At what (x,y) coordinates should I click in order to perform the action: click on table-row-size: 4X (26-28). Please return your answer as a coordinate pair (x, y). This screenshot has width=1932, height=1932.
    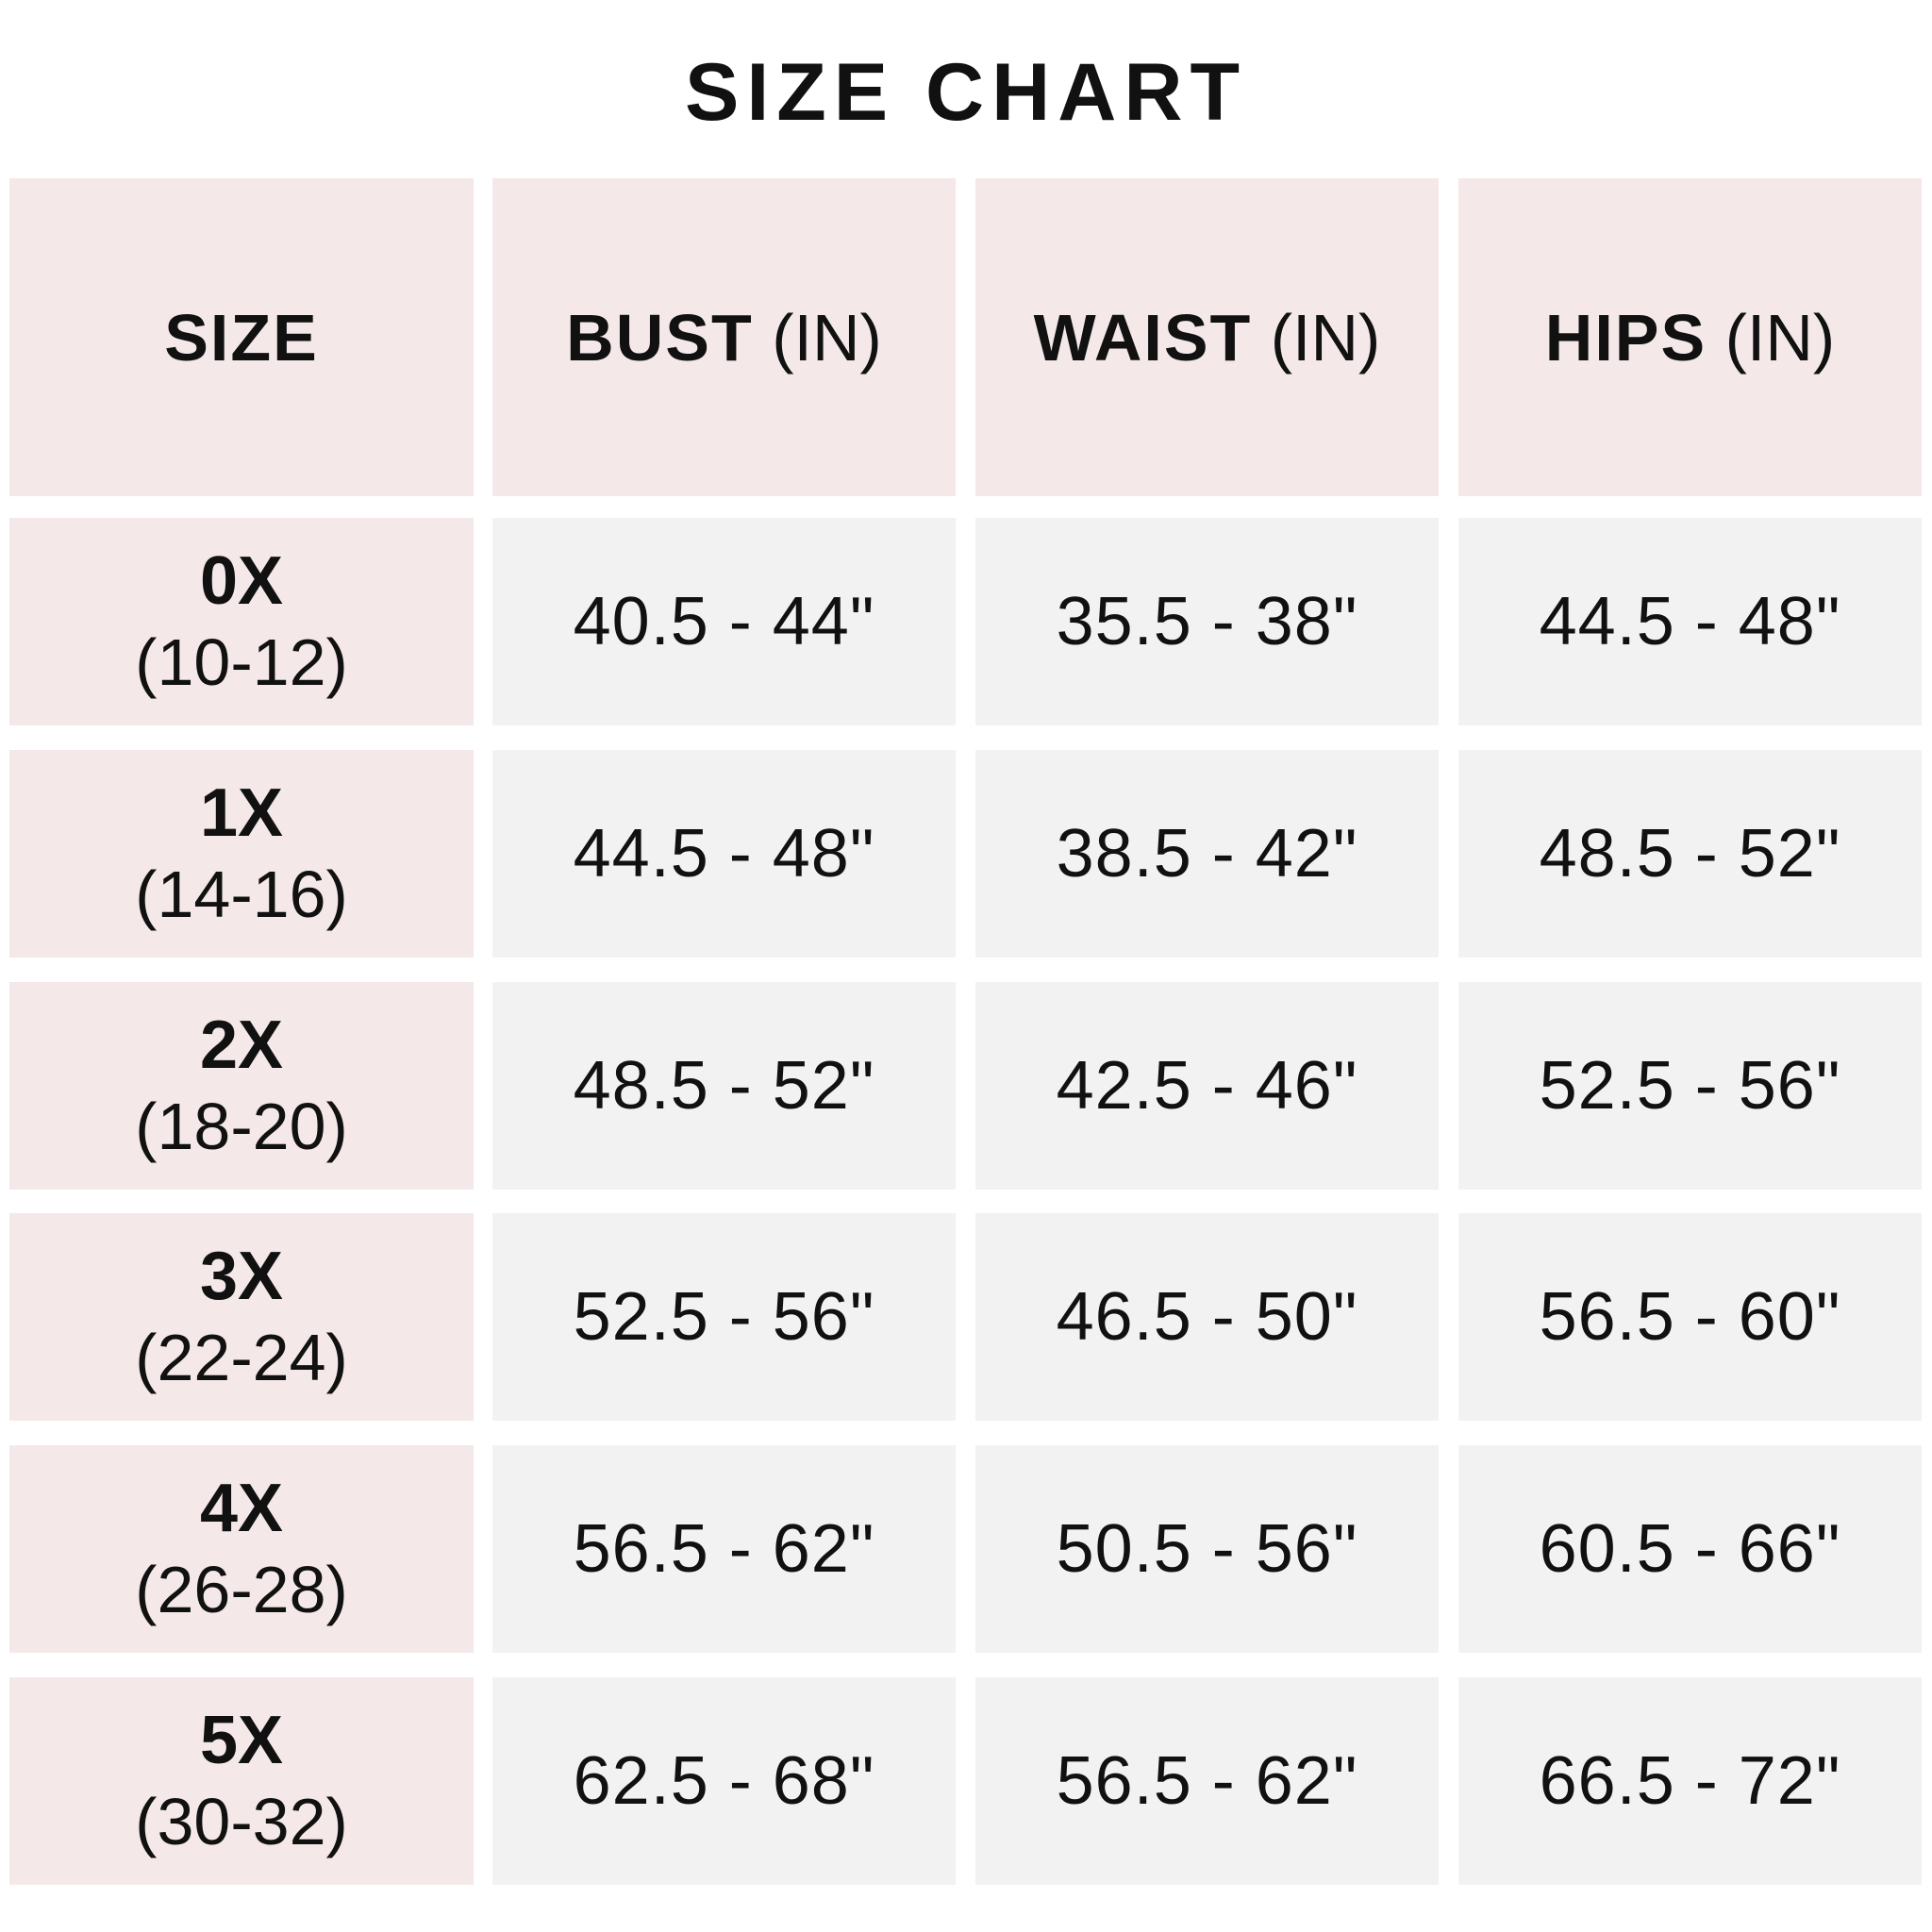
    Looking at the image, I should click on (241, 1549).